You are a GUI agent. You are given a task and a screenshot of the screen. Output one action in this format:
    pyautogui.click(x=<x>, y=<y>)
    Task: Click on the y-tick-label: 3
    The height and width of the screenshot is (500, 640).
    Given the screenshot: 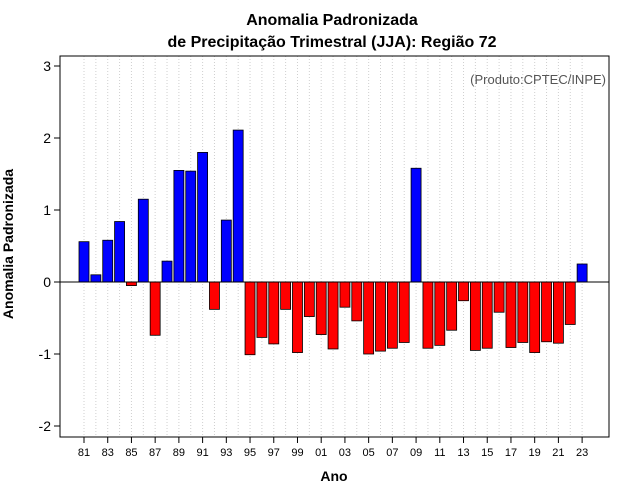 What is the action you would take?
    pyautogui.click(x=47, y=66)
    